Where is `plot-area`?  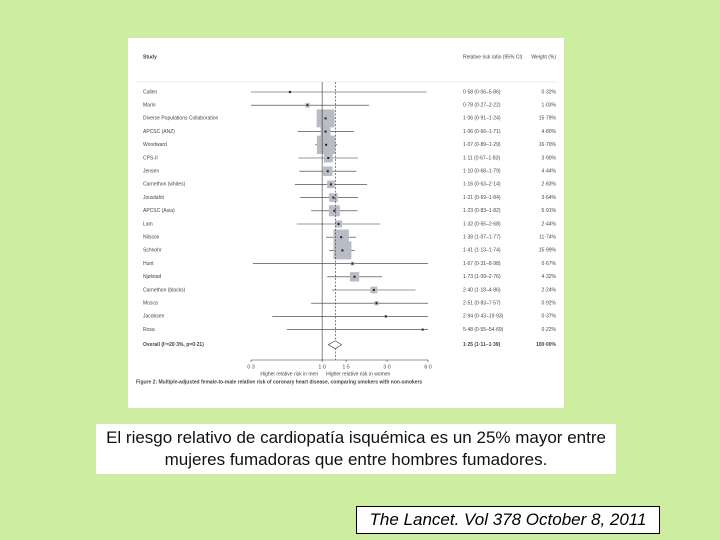
plot-area is located at coordinates (339, 210).